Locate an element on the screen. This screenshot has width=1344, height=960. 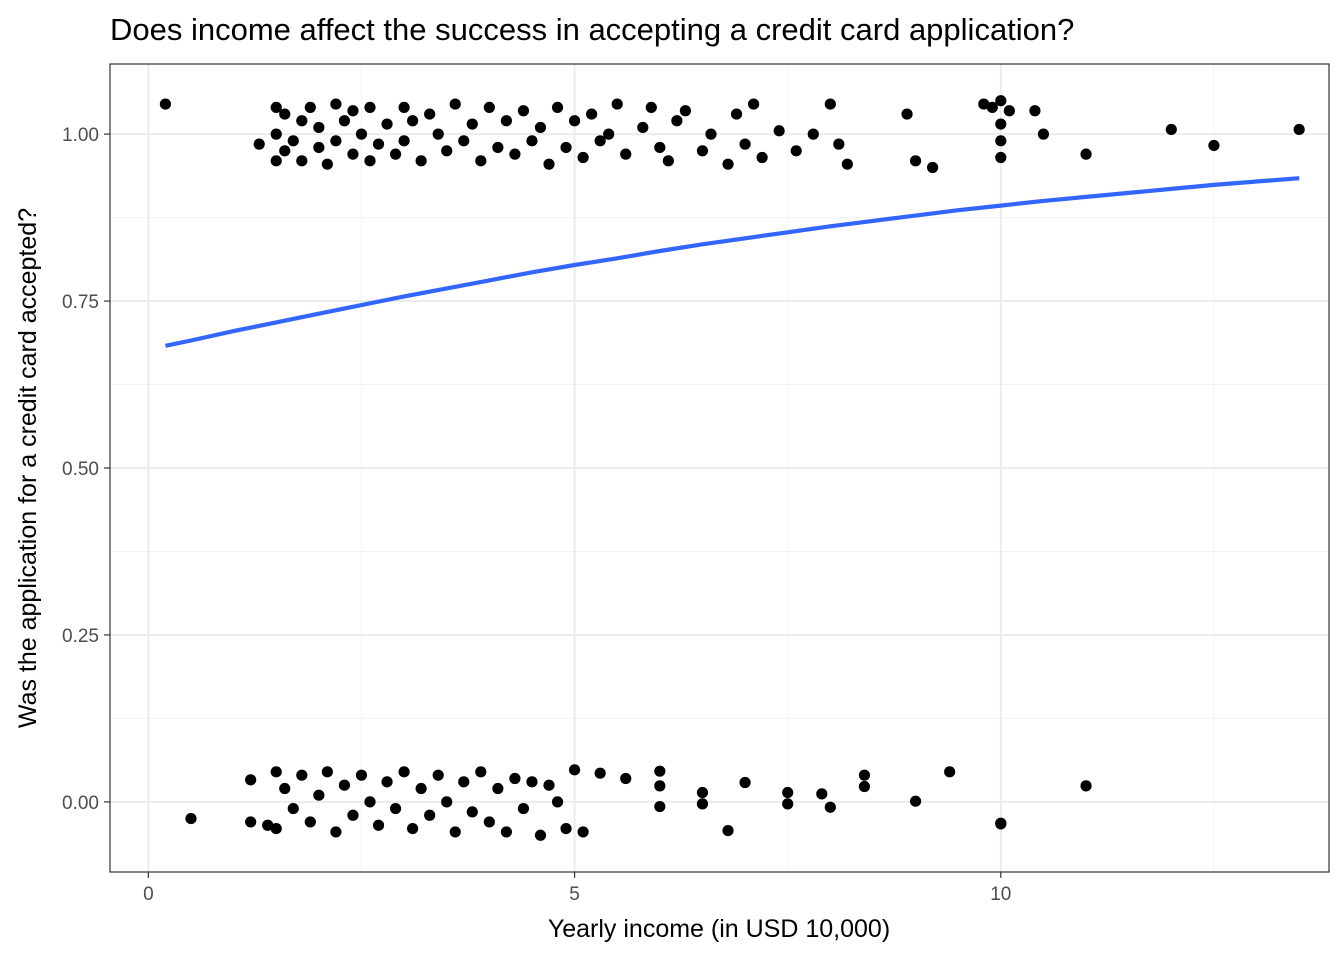
x-axis: 0 5 10 is located at coordinates (577, 888).